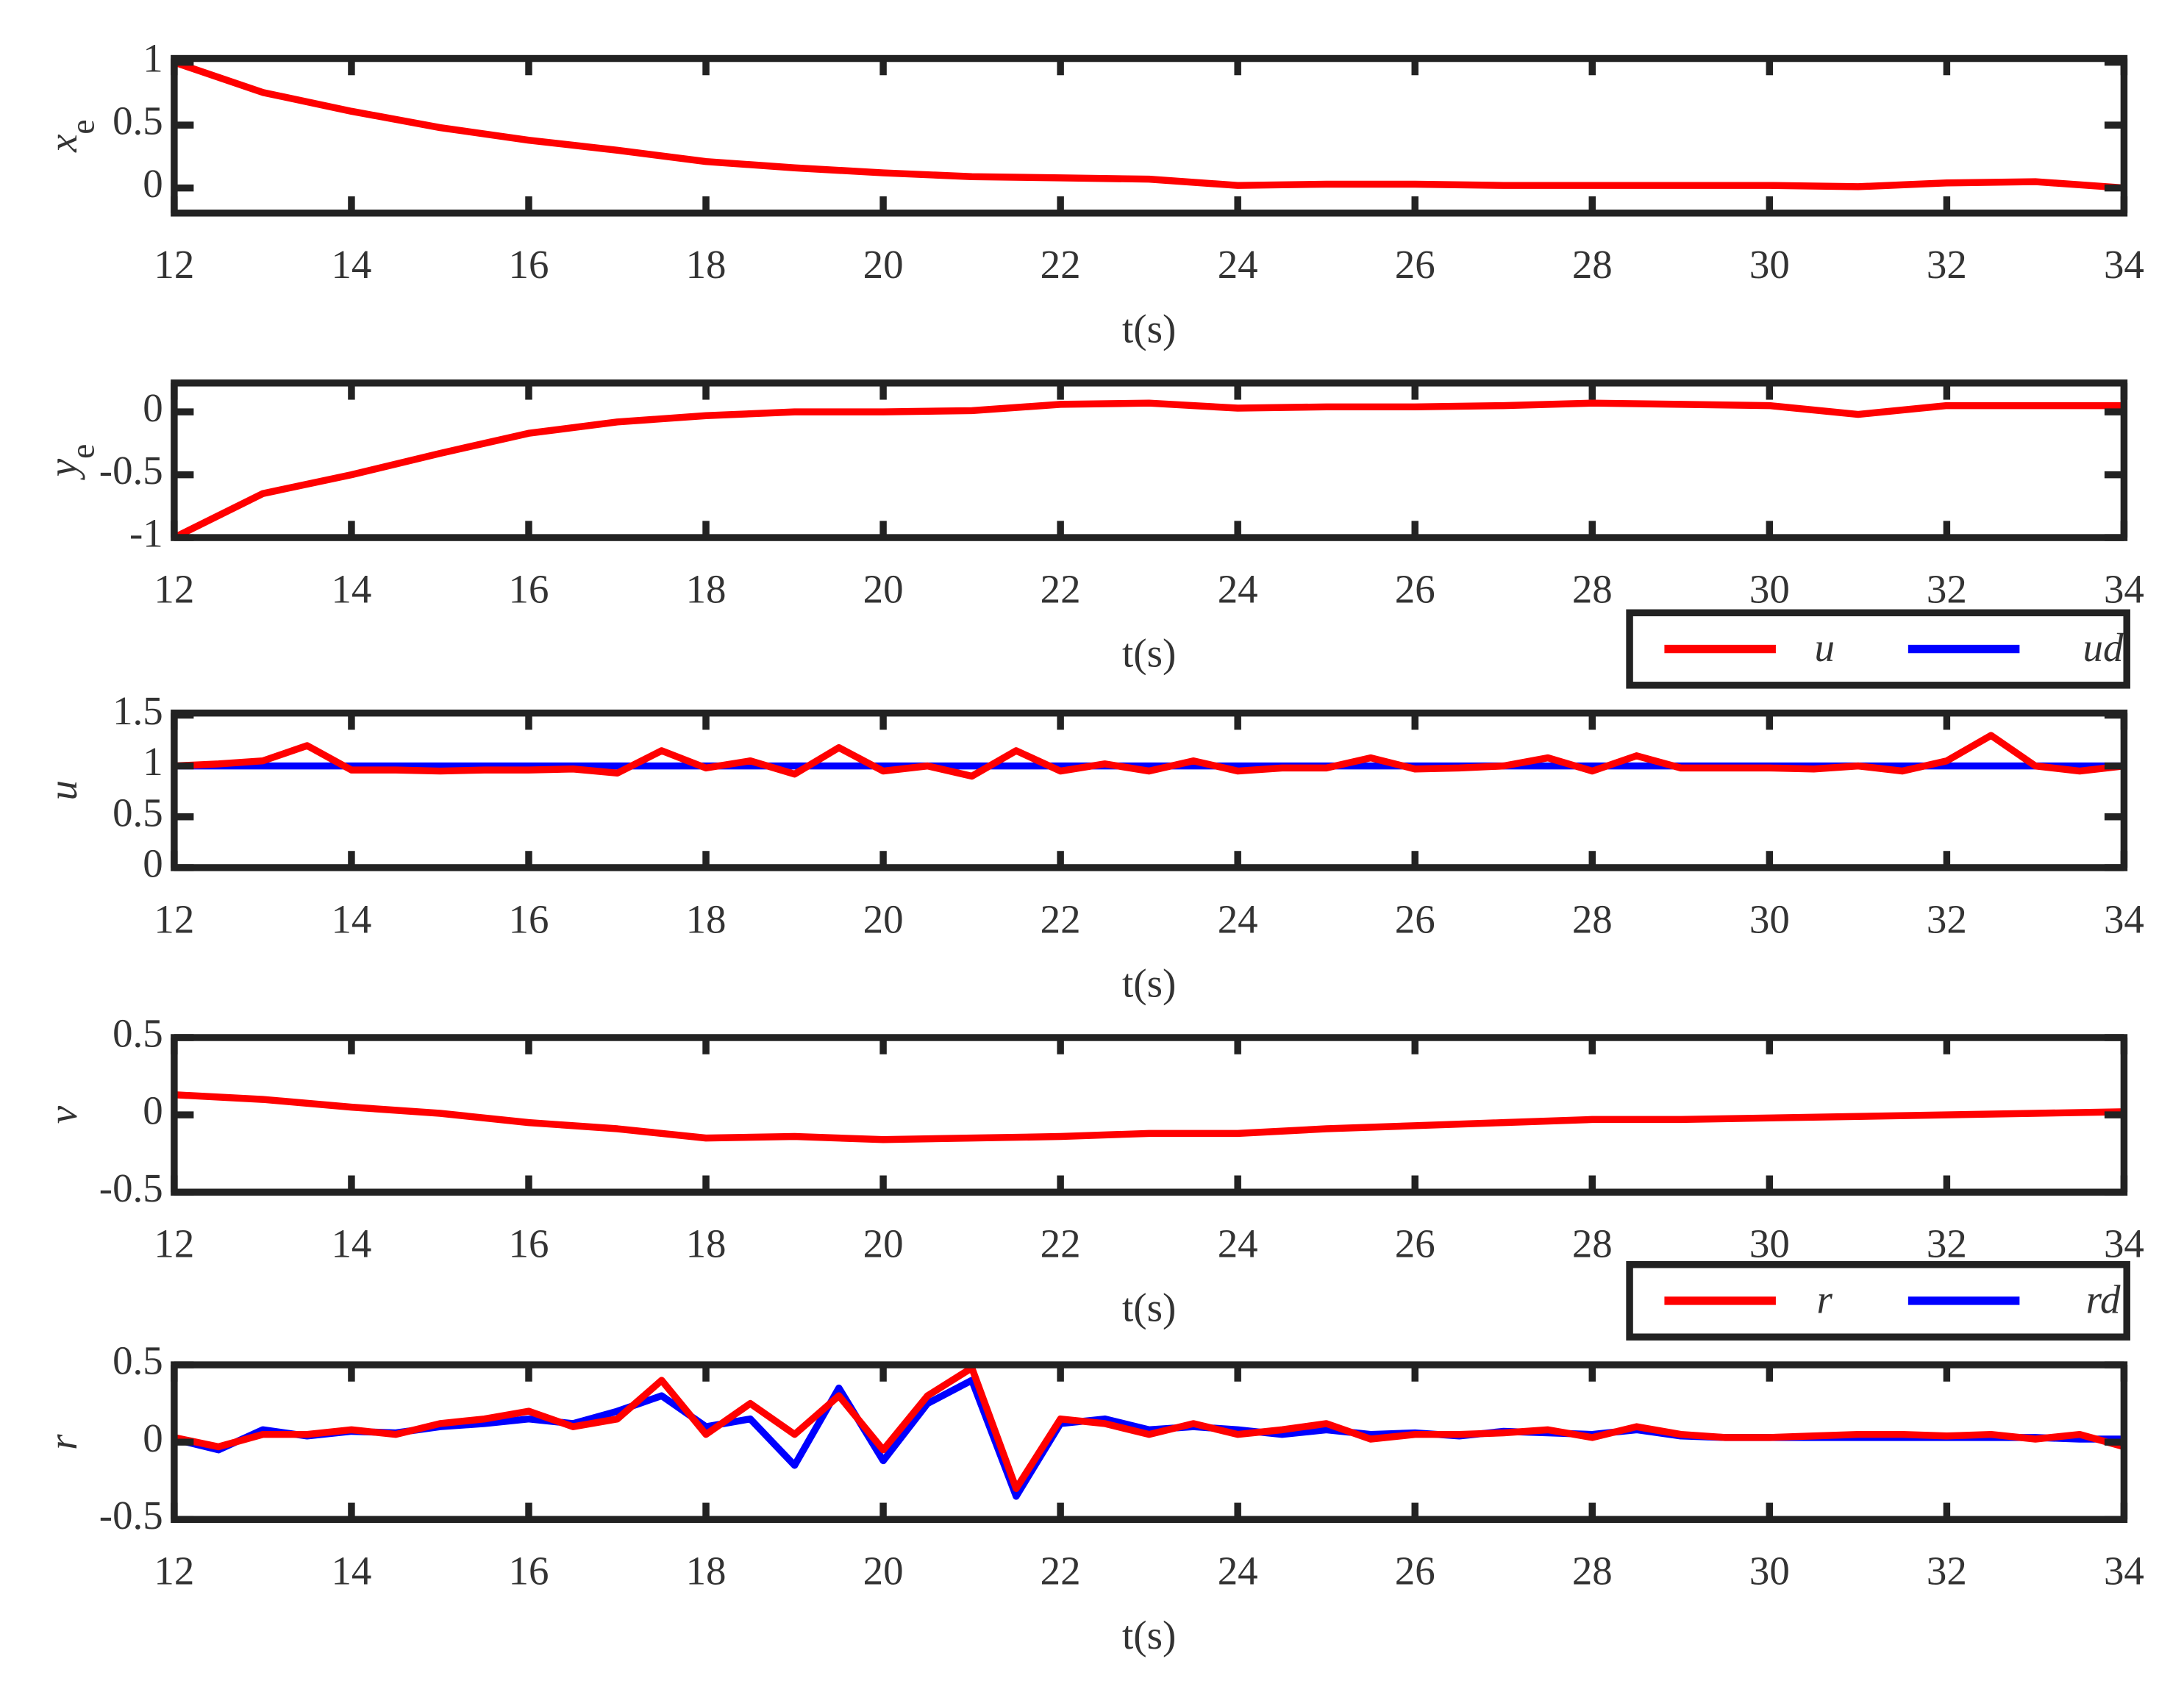 This screenshot has height=1681, width=2184. Describe the element at coordinates (1878, 1301) in the screenshot. I see `legend: r rd` at that location.